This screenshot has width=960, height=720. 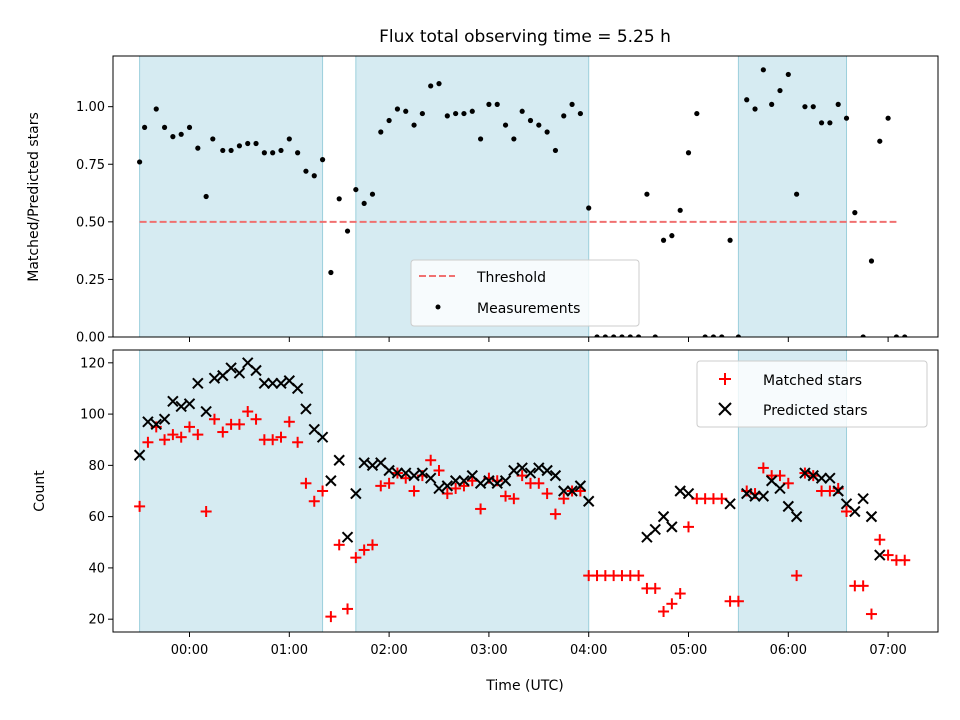 What do you see at coordinates (525, 37) in the screenshot?
I see `top-panel-title: Flux total observing time = 5.25 h` at bounding box center [525, 37].